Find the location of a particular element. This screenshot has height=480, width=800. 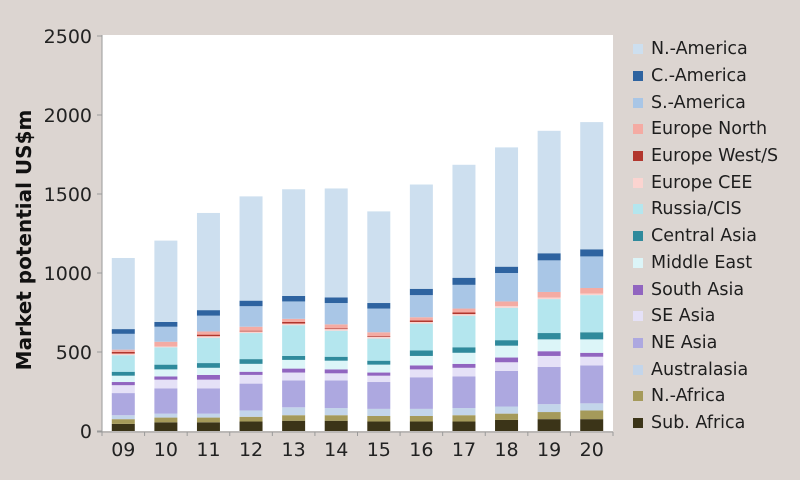

legend-item: SE Asia is located at coordinates (705, 316).